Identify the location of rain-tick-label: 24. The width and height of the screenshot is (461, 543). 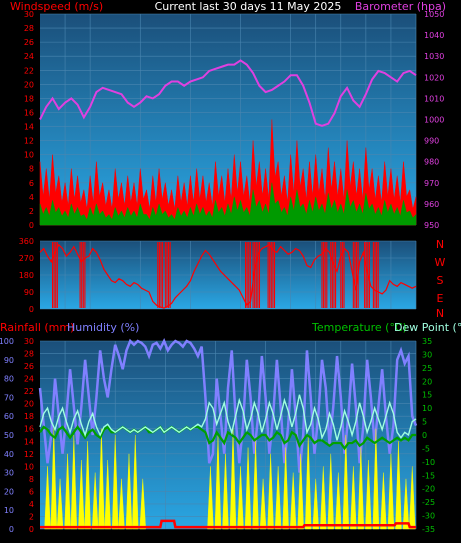
(29, 379).